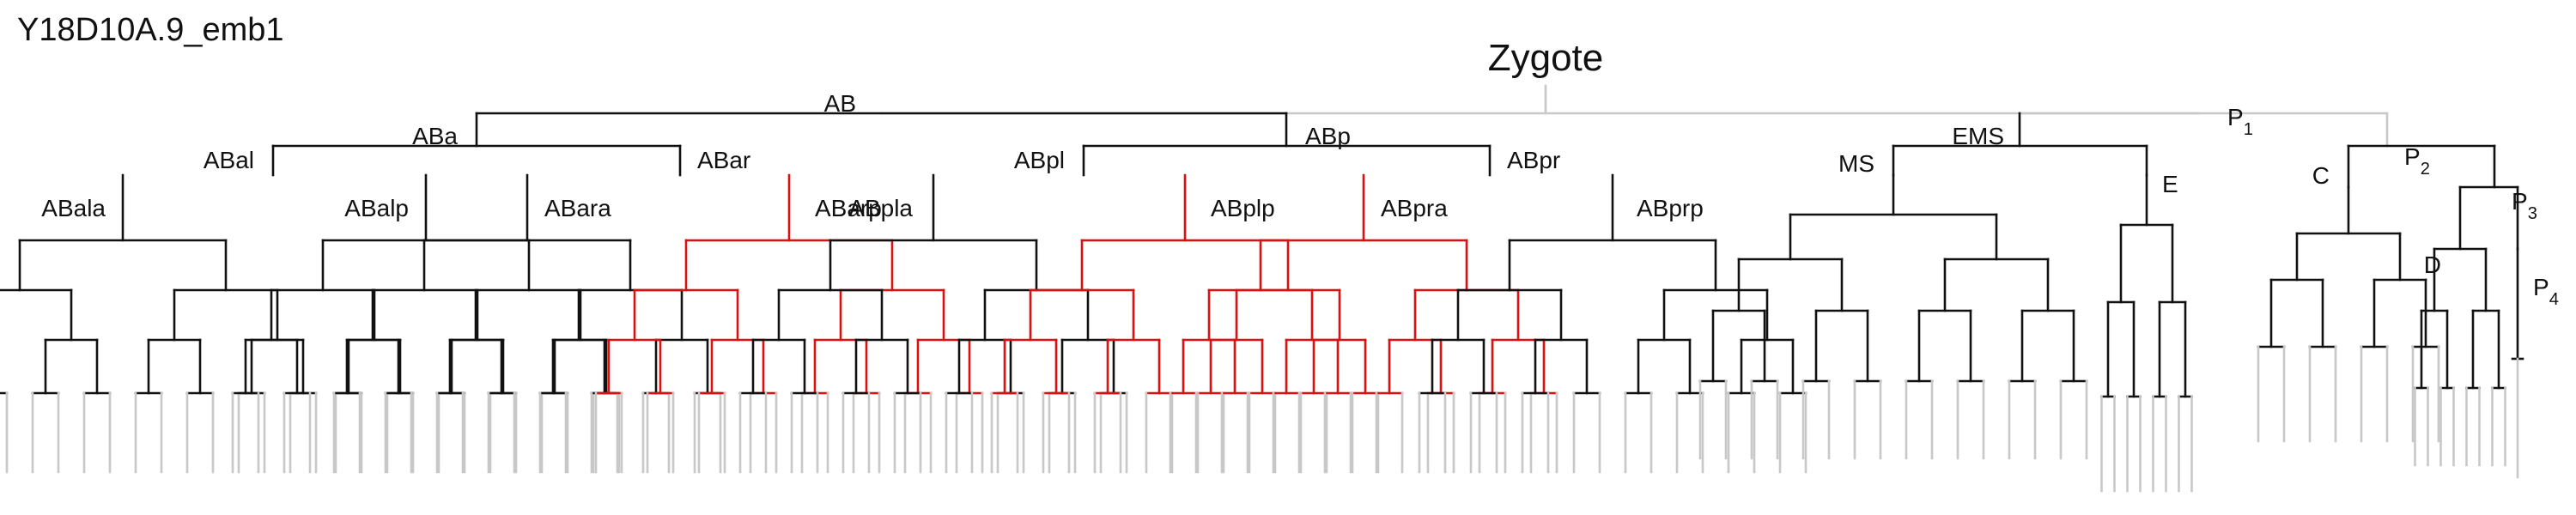  I want to click on node-label-abarp: ABarp, so click(848, 208).